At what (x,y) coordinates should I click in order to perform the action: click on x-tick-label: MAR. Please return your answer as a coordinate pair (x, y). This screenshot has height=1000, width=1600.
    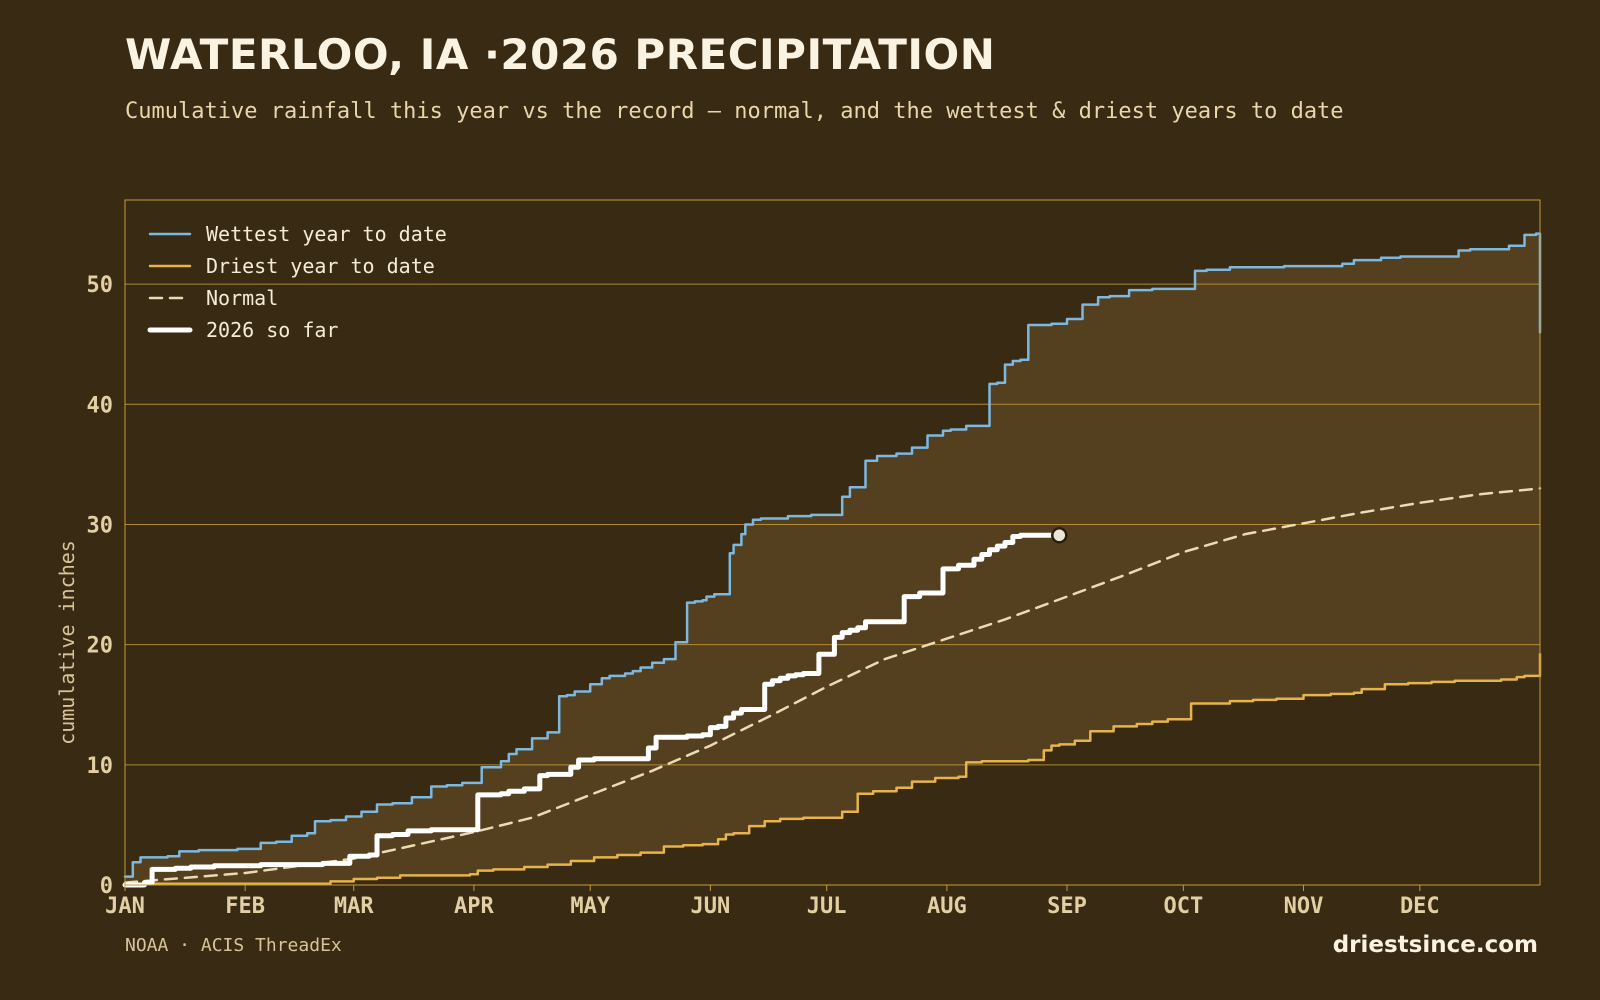
    Looking at the image, I should click on (354, 906).